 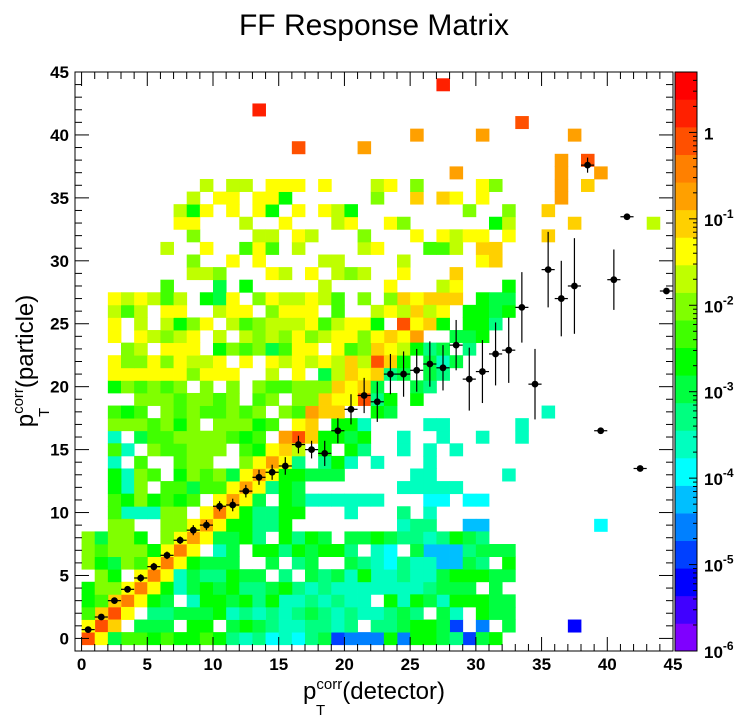 What do you see at coordinates (81, 664) in the screenshot?
I see `x-tick-label: 0` at bounding box center [81, 664].